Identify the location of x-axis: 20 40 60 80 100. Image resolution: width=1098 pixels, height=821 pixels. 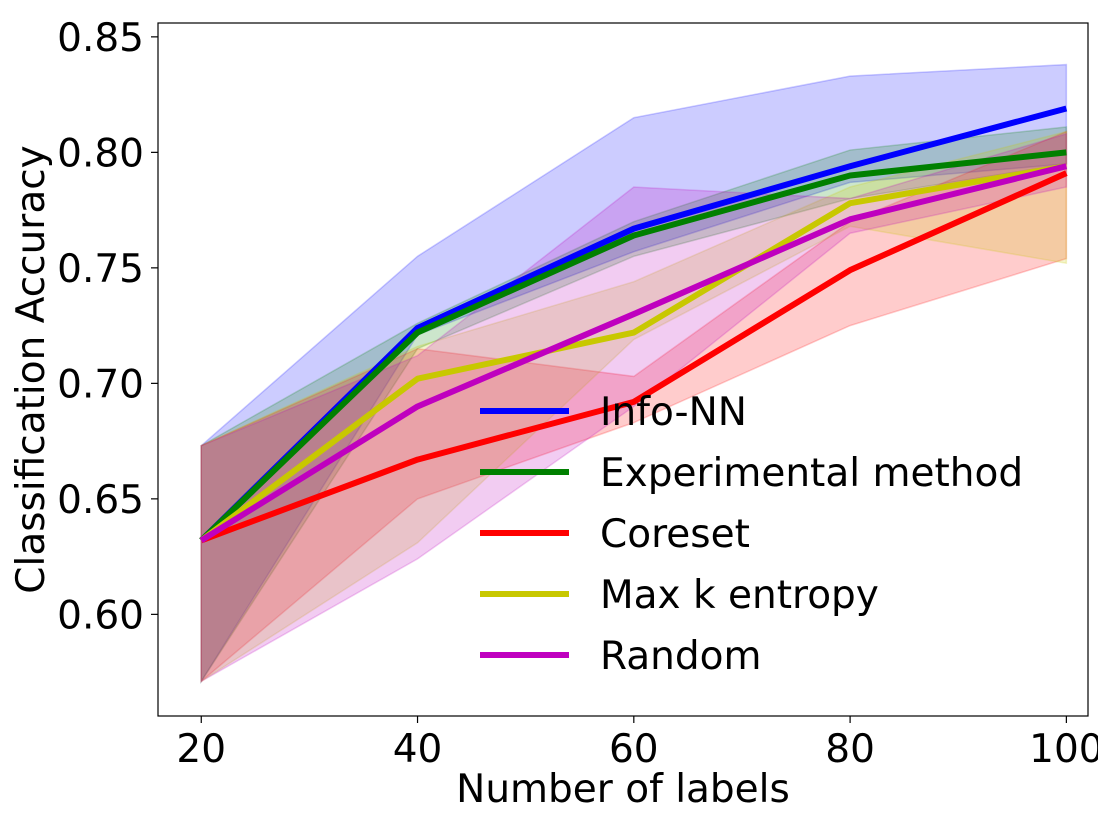
(637, 744).